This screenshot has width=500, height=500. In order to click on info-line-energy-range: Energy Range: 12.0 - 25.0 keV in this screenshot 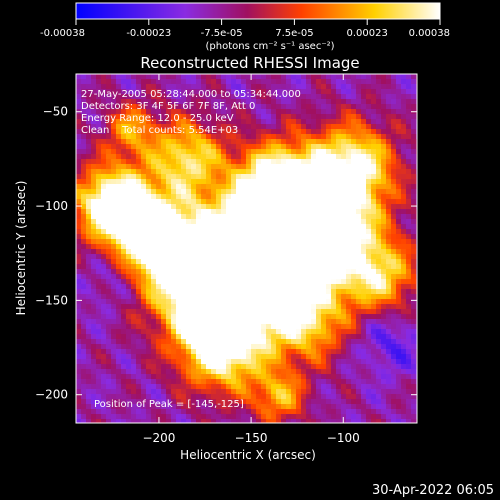, I will do `click(157, 118)`.